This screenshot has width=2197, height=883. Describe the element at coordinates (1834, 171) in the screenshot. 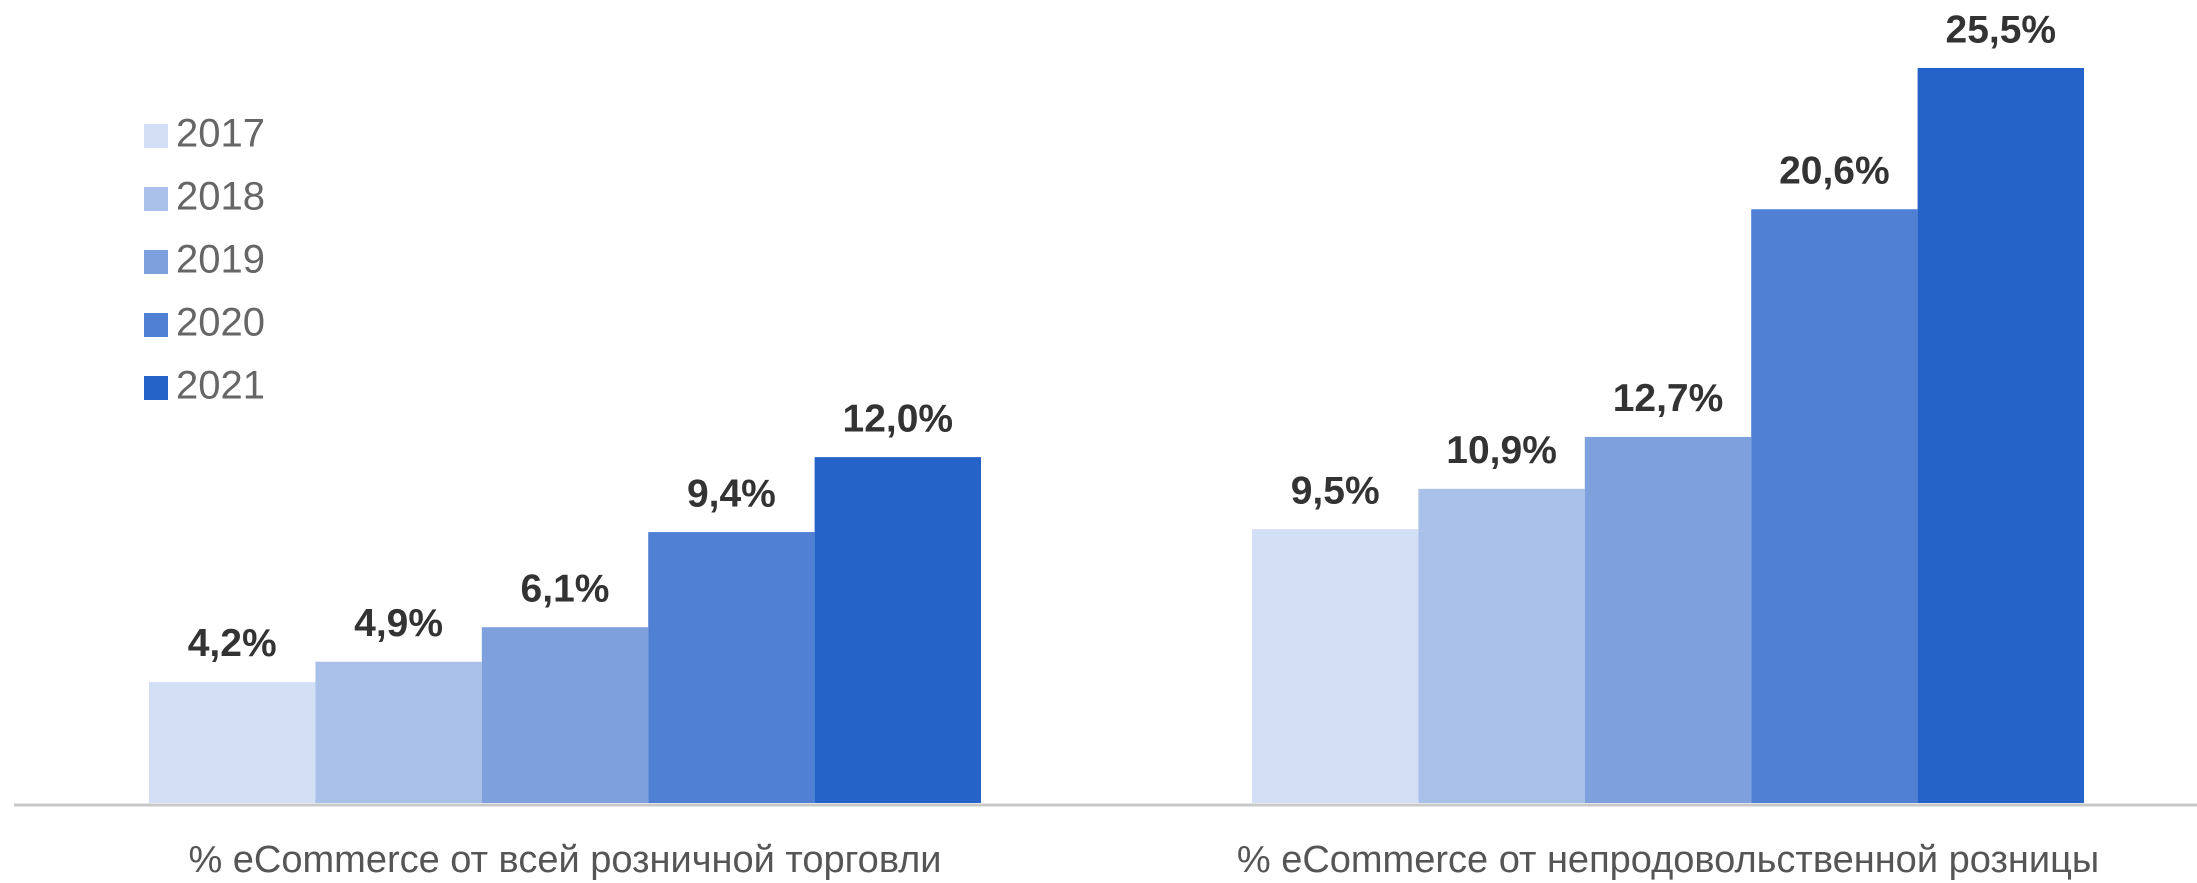

I see `data-label: 20,6%` at that location.